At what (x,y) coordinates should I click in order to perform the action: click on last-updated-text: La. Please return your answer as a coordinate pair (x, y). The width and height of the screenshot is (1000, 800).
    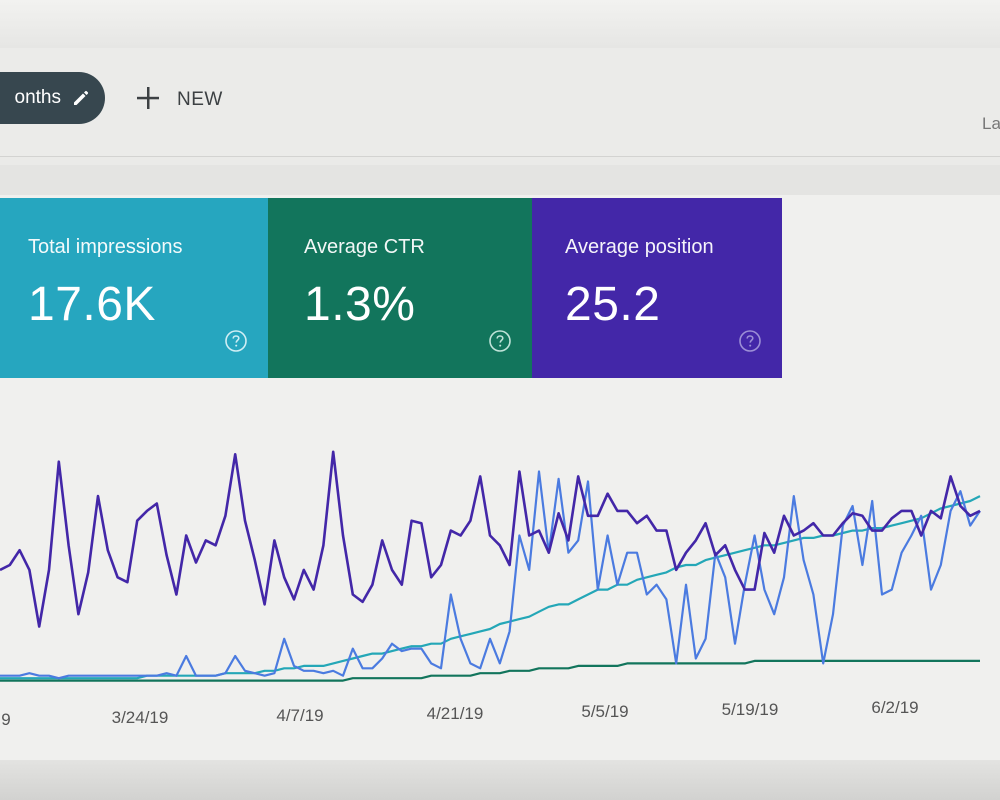
    Looking at the image, I should click on (991, 123).